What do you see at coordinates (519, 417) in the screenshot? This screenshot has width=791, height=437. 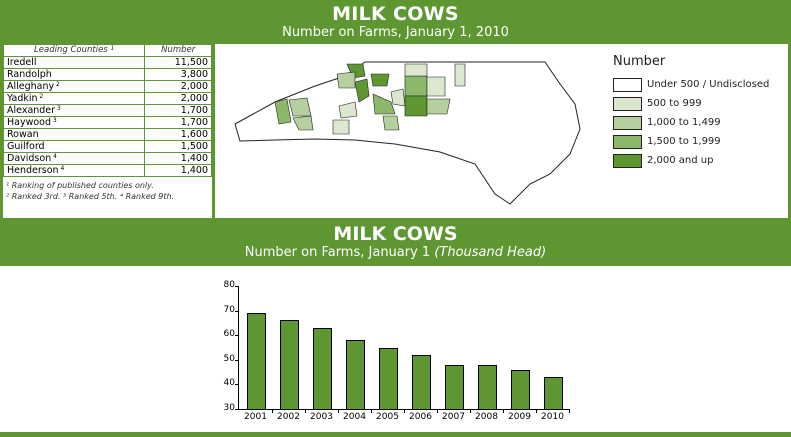 I see `x-tick-label: 2009` at bounding box center [519, 417].